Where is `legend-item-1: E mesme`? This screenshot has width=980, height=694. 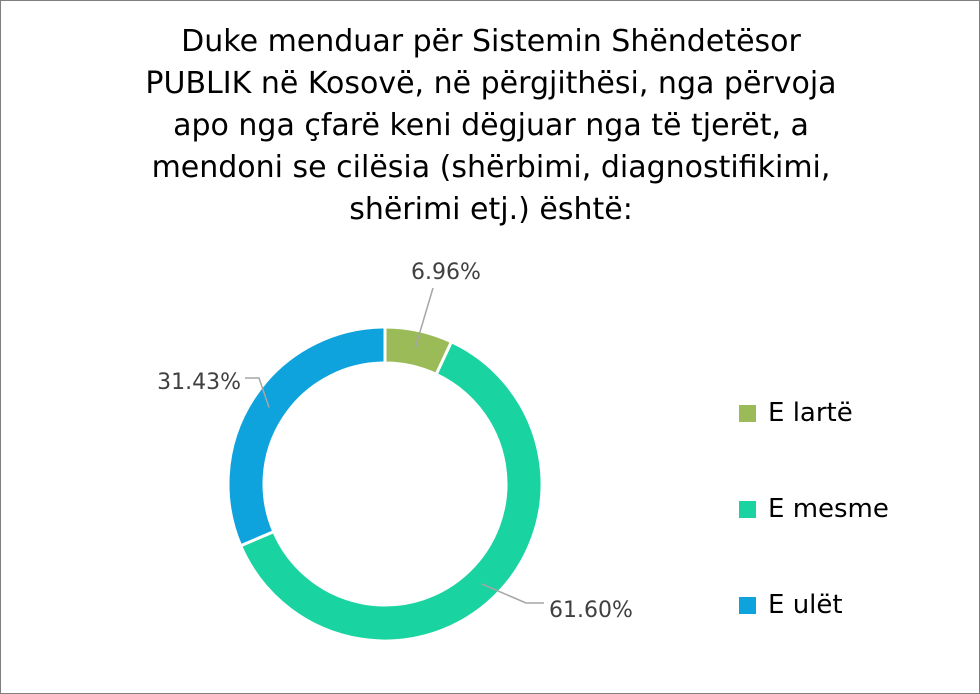 legend-item-1: E mesme is located at coordinates (814, 509).